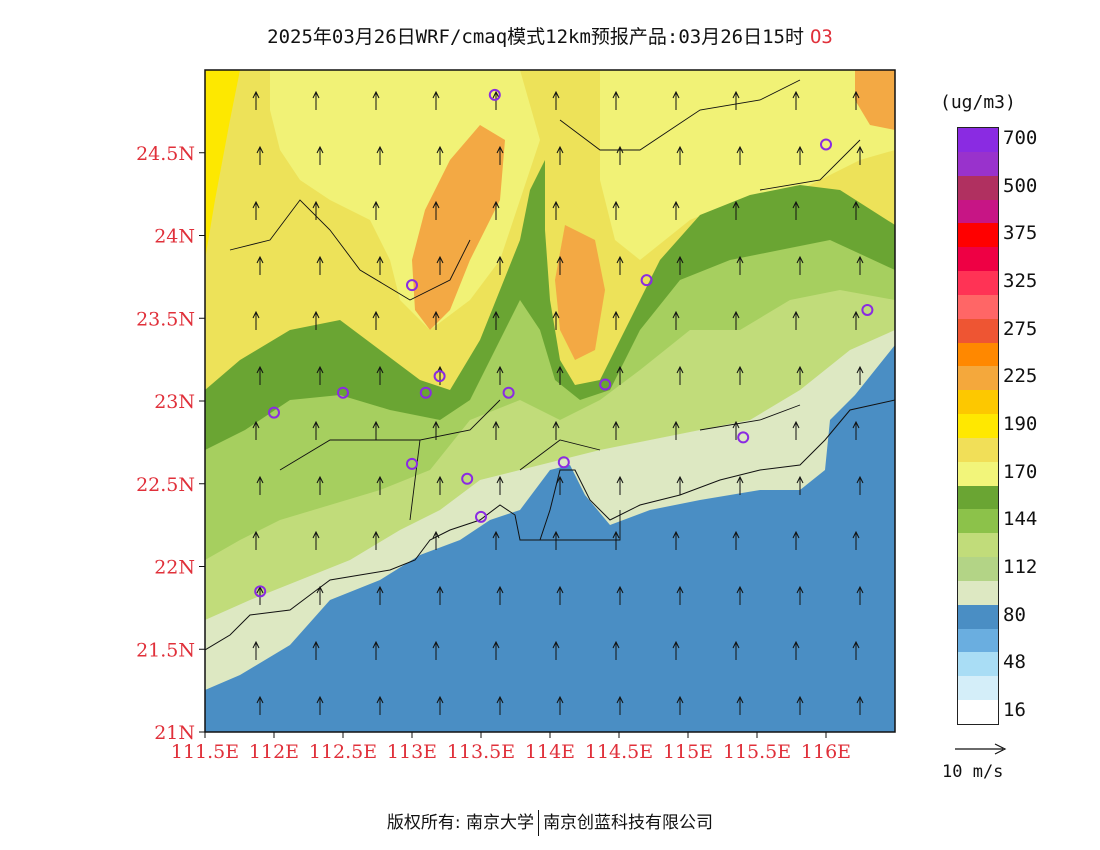 The height and width of the screenshot is (850, 1100). I want to click on colorbar-label: 16, so click(1014, 710).